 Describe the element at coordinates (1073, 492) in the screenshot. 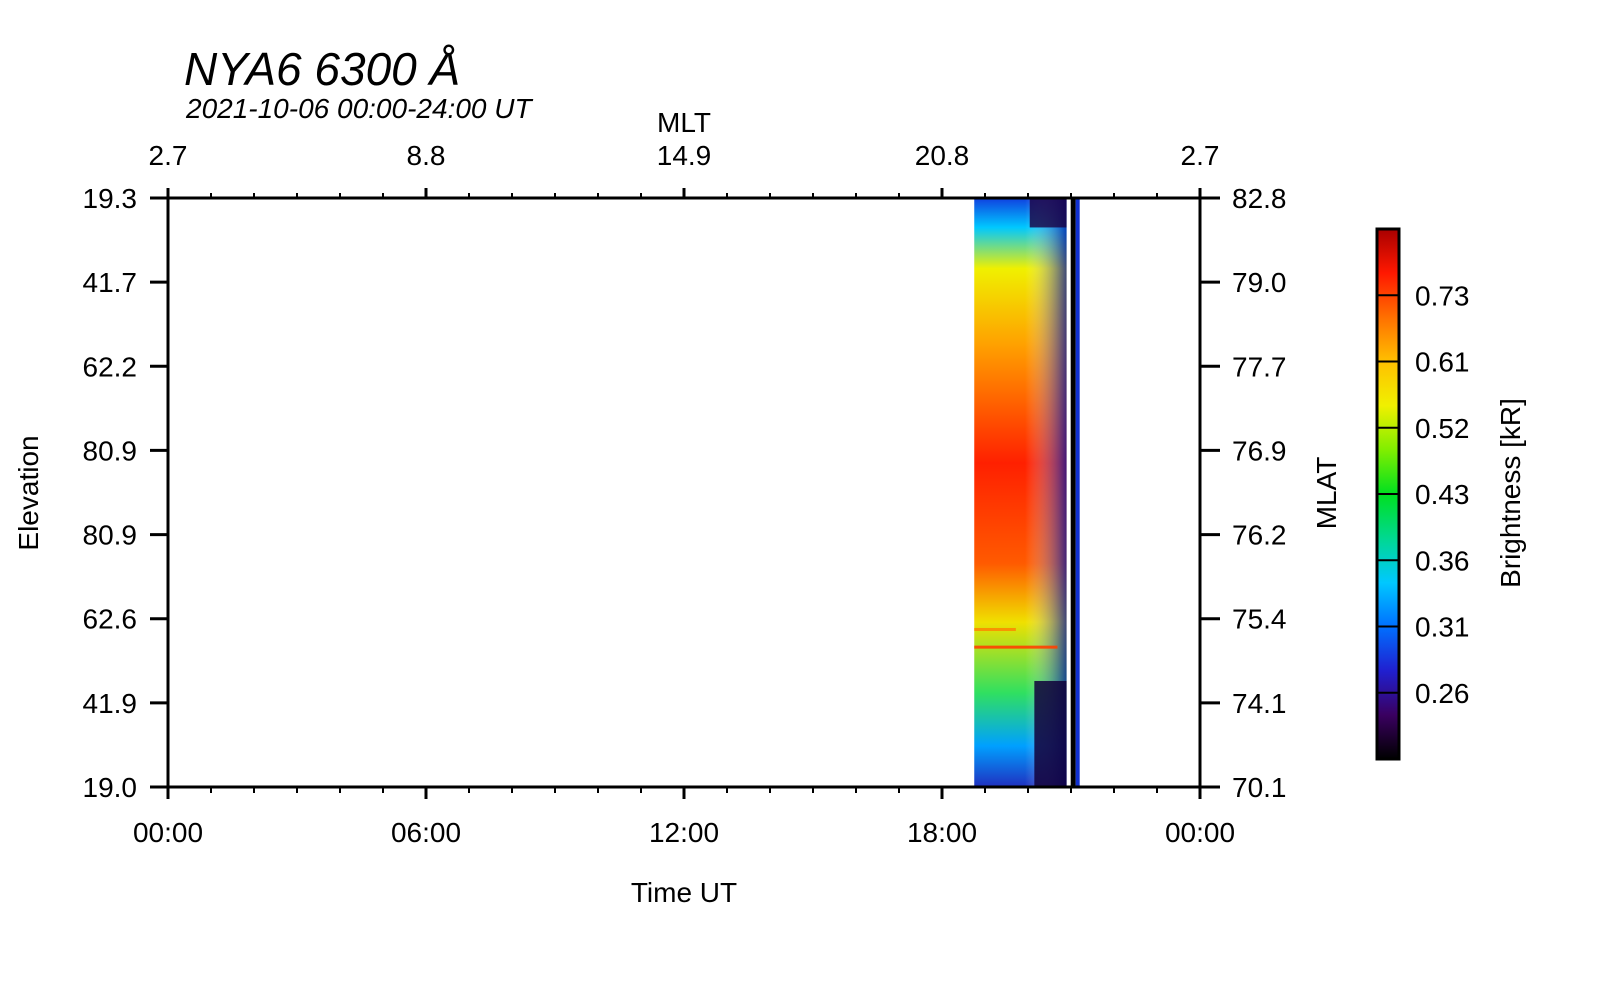

I see `keogram-dark-column` at that location.